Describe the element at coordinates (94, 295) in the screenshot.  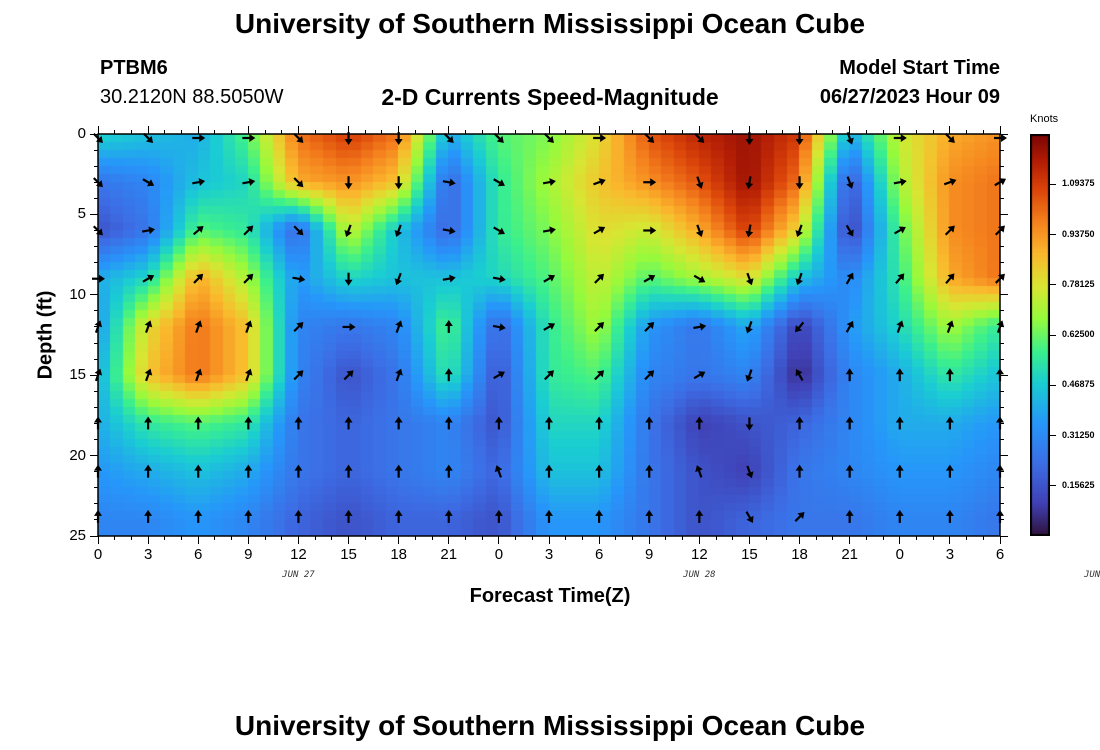
I see `y-major-tick` at that location.